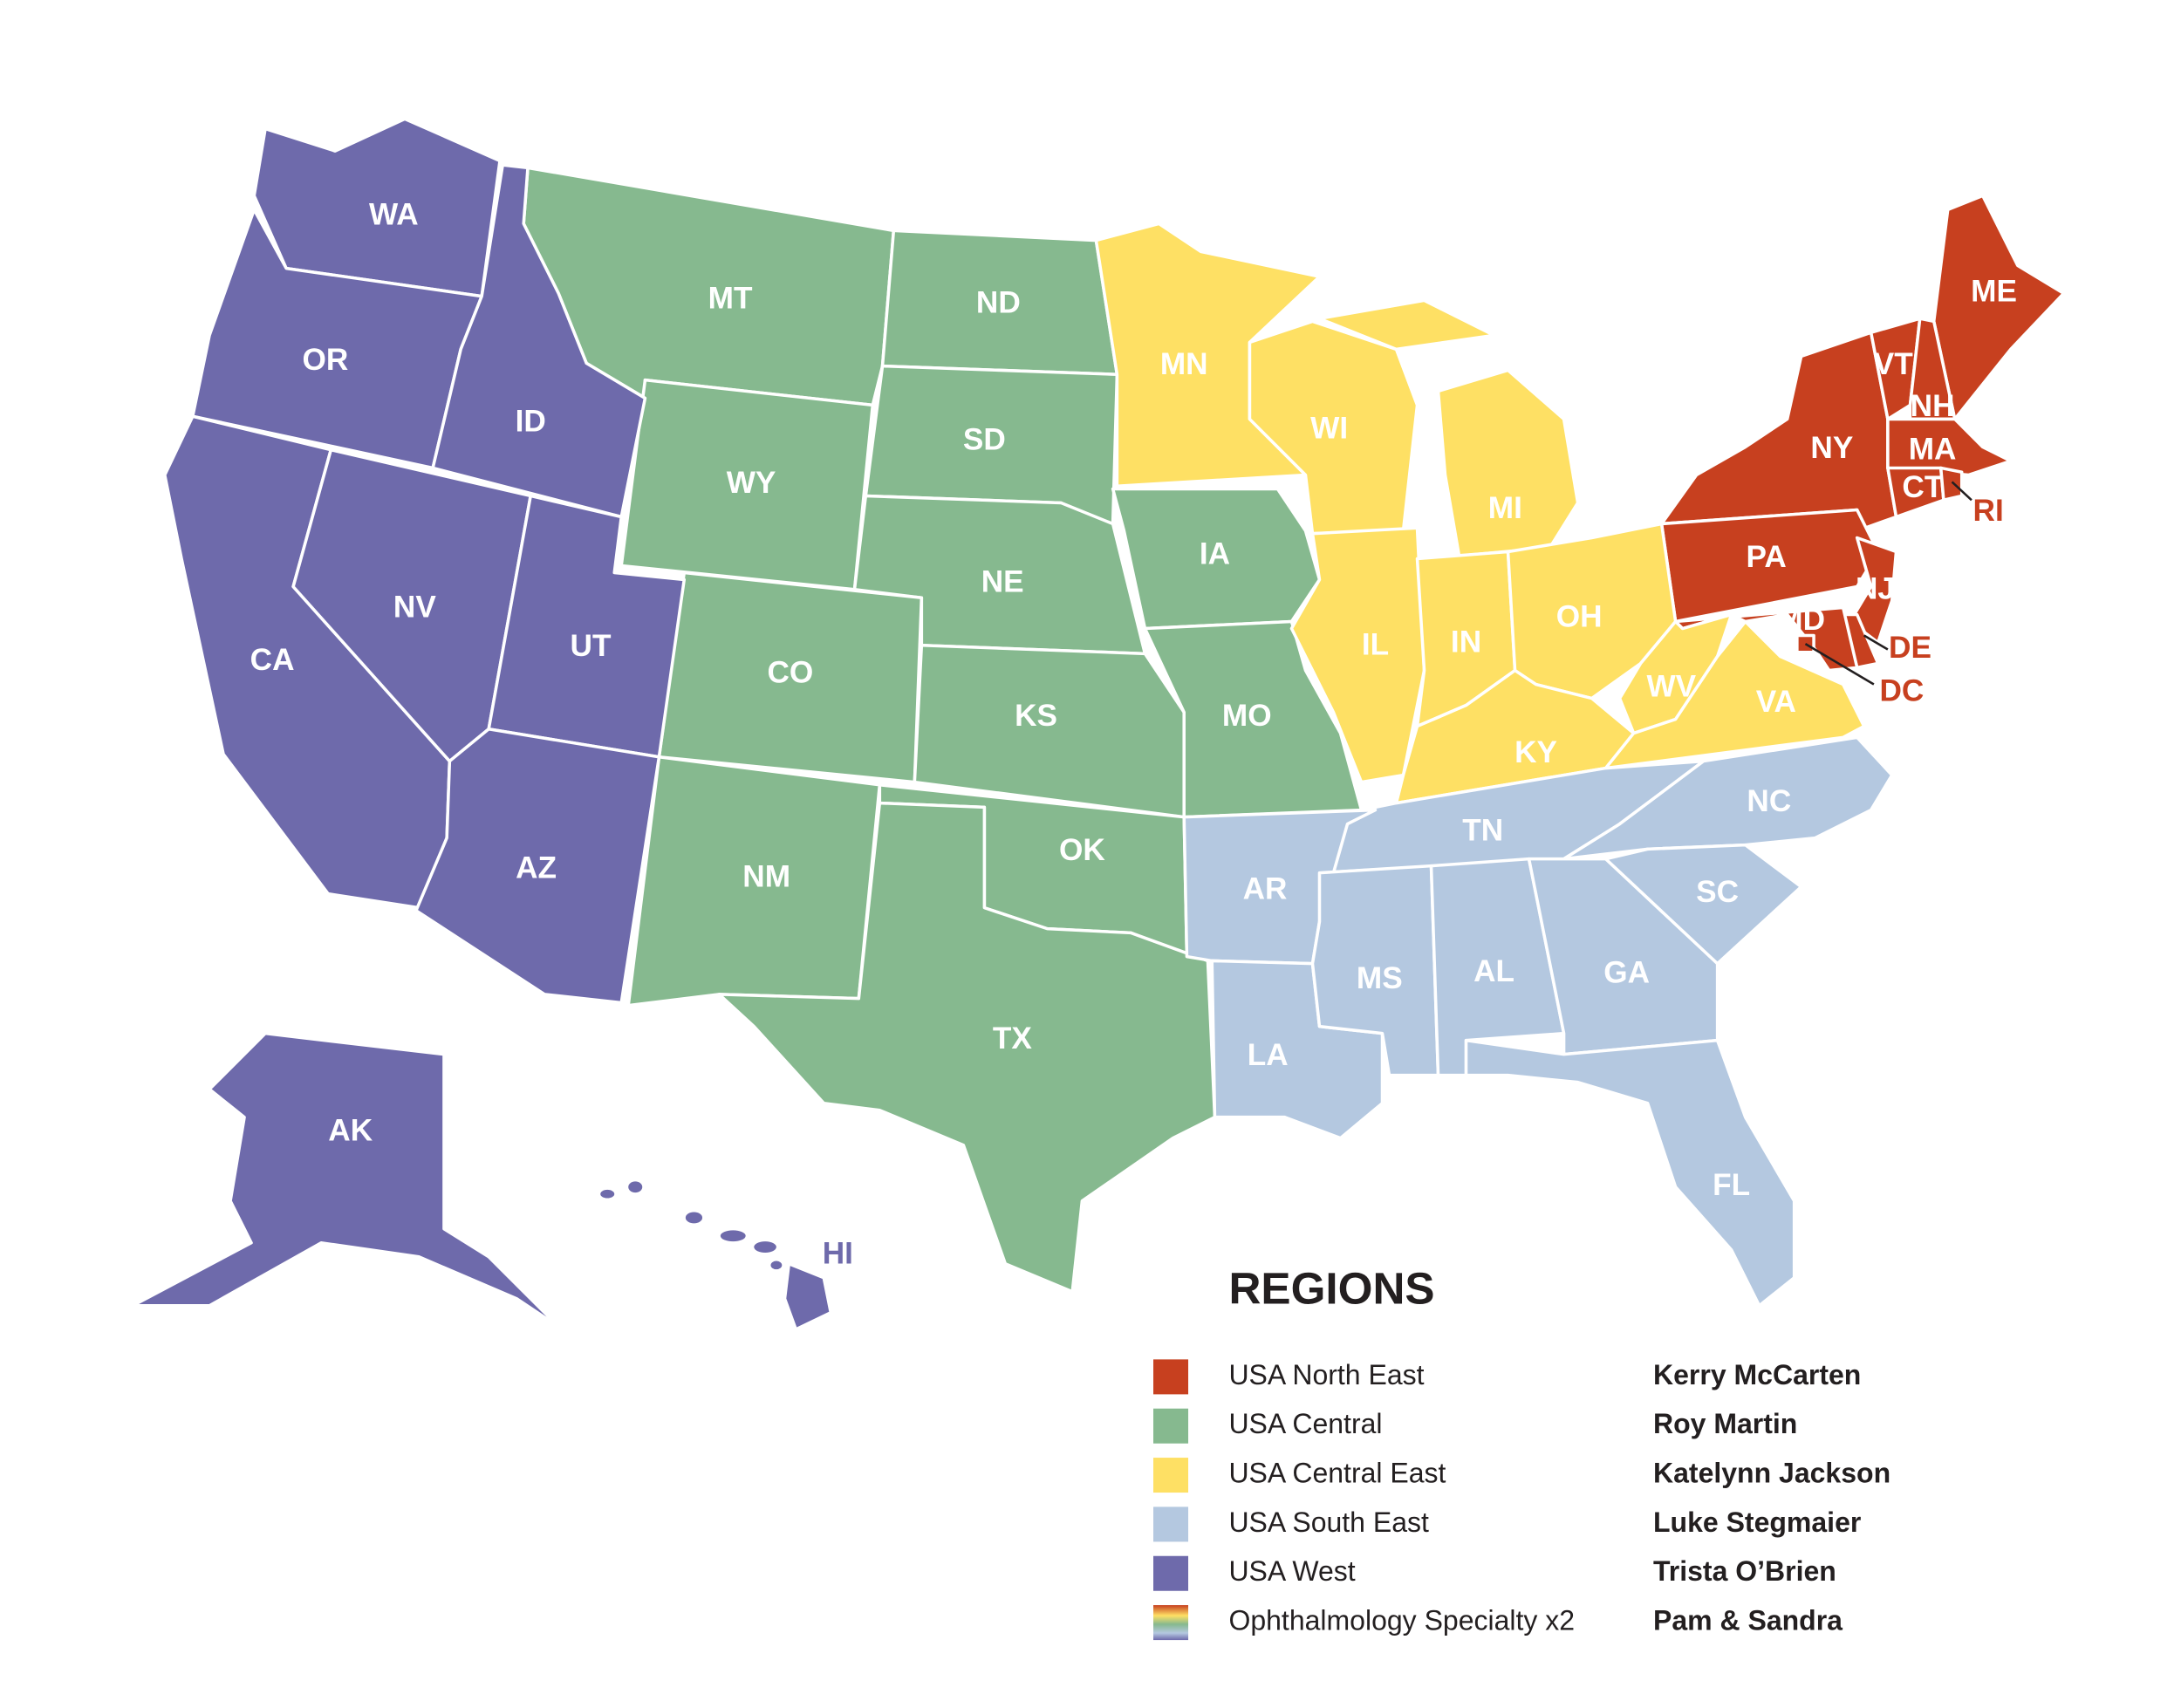 This screenshot has height=1708, width=2181. I want to click on state-label: WA, so click(394, 215).